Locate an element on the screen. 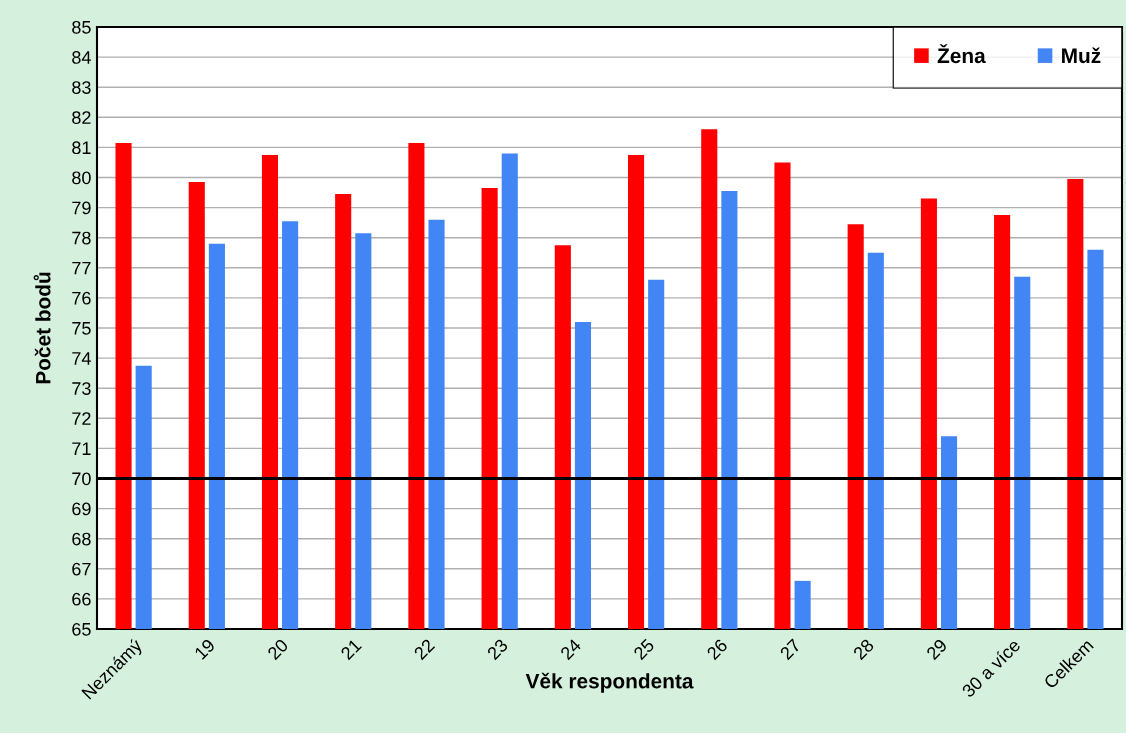 The width and height of the screenshot is (1126, 733). x-tick-label: 21 is located at coordinates (351, 649).